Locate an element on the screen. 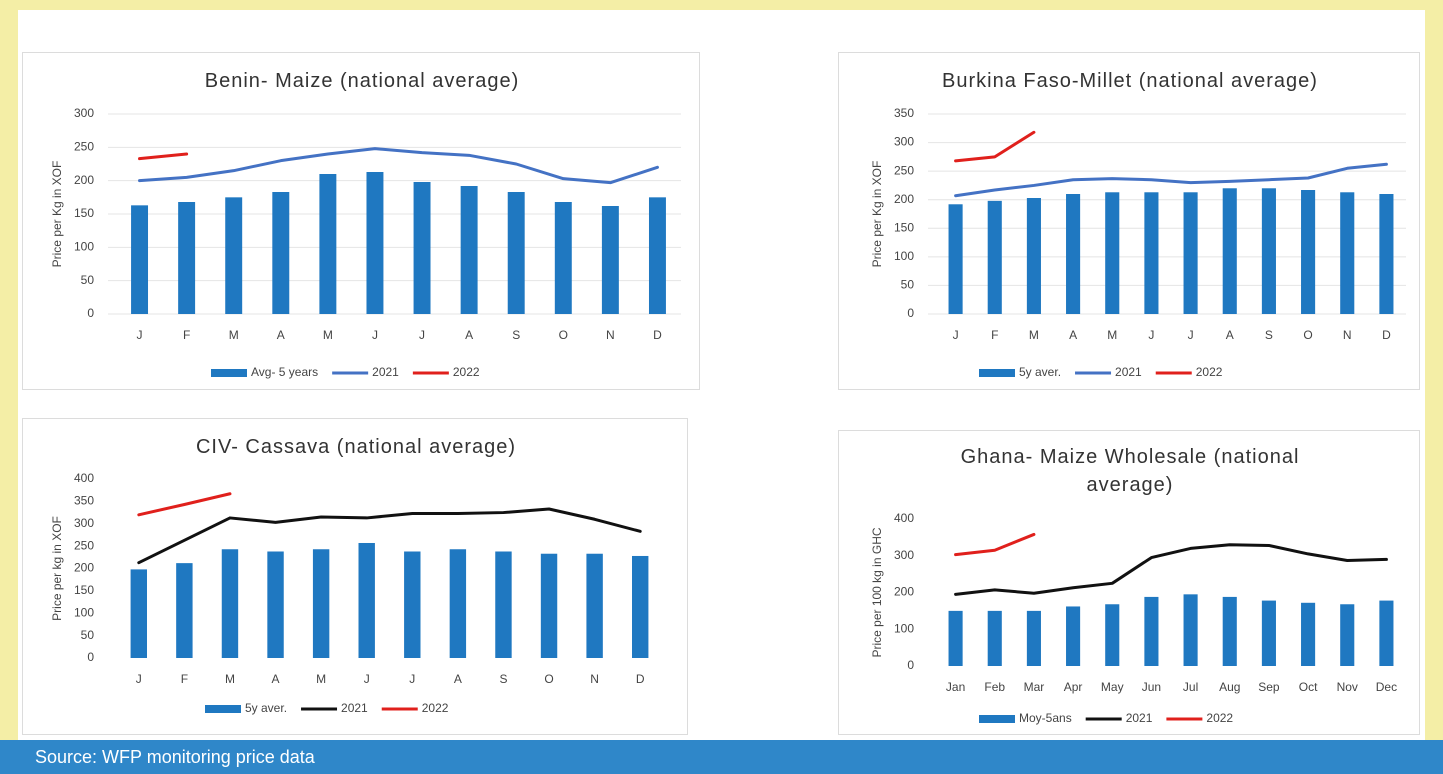  source-bar: Source: WFP monitoring price data is located at coordinates (721, 757).